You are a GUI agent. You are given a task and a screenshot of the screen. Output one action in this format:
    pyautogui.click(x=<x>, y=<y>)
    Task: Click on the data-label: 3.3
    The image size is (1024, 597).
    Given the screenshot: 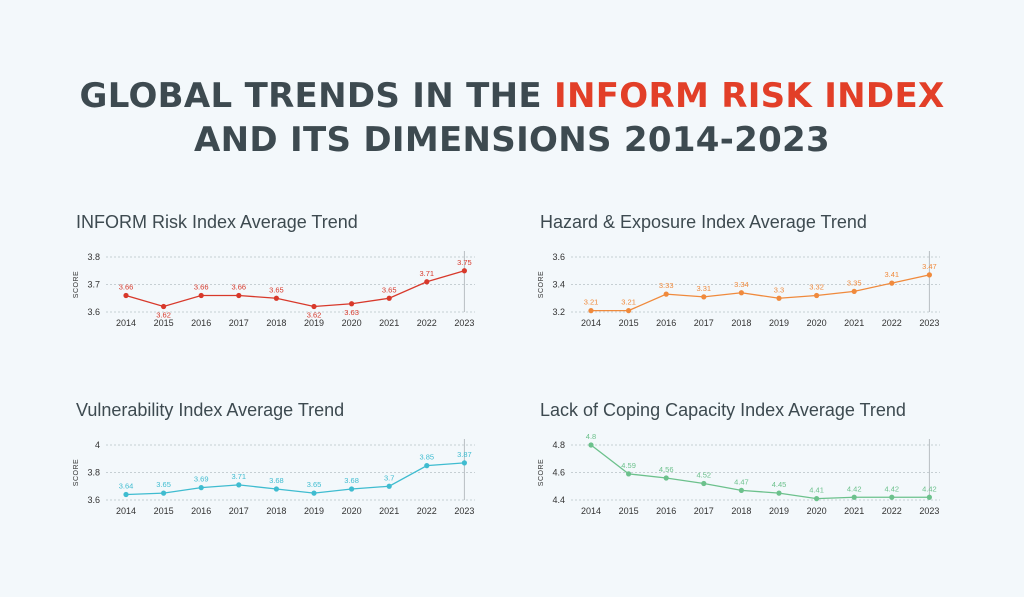 What is the action you would take?
    pyautogui.click(x=779, y=289)
    